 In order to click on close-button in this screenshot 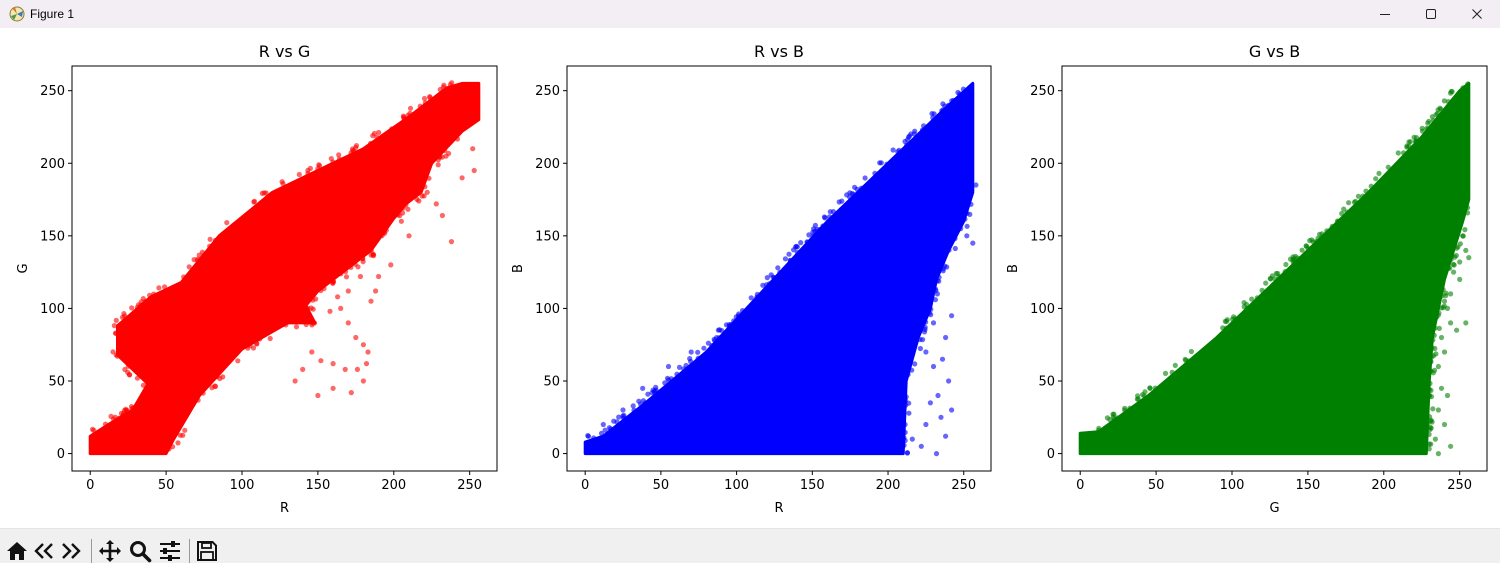, I will do `click(1477, 14)`.